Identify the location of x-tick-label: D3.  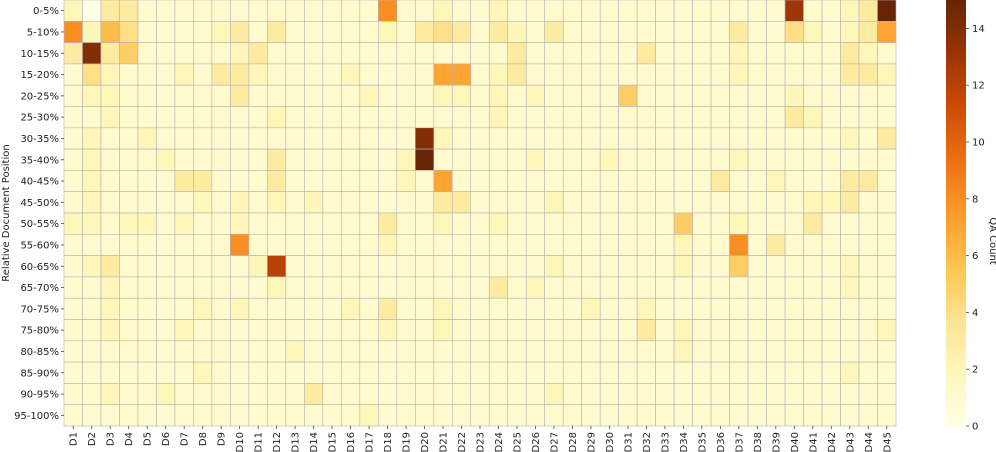
(111, 439).